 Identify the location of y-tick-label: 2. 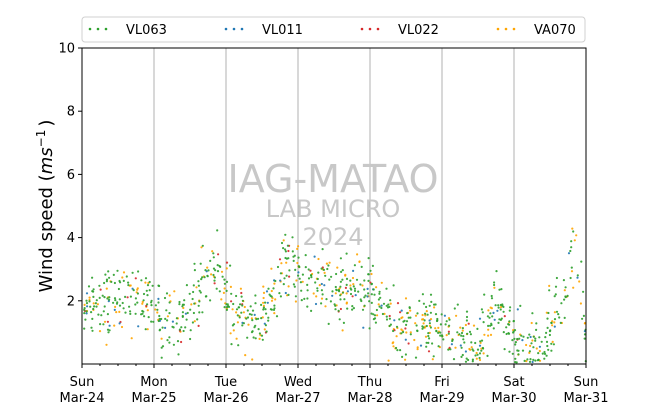
(71, 301).